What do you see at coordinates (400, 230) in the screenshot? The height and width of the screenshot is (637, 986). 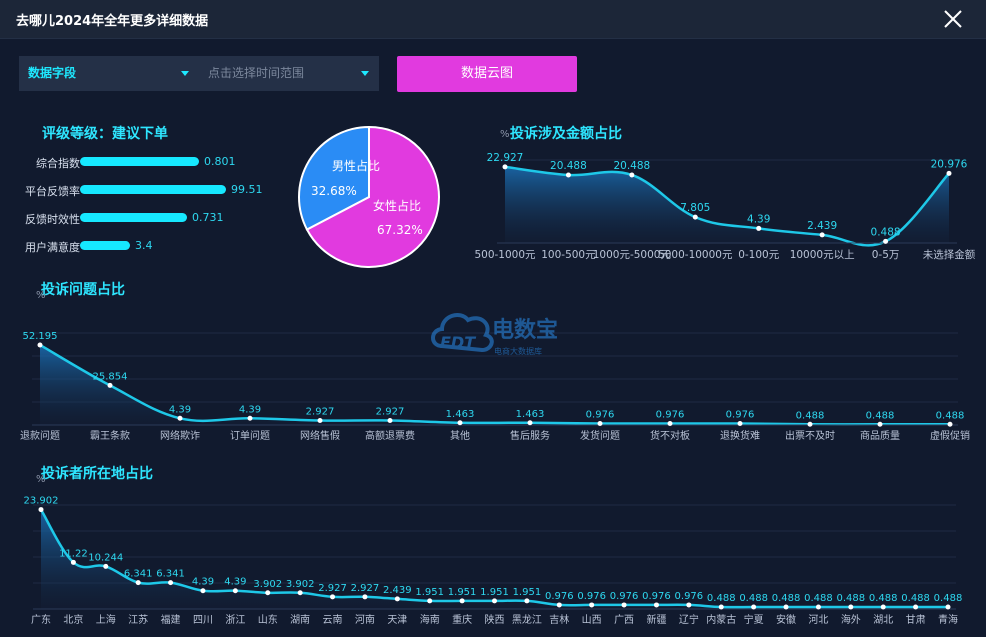 I see `pie-value-female: 67.32%` at bounding box center [400, 230].